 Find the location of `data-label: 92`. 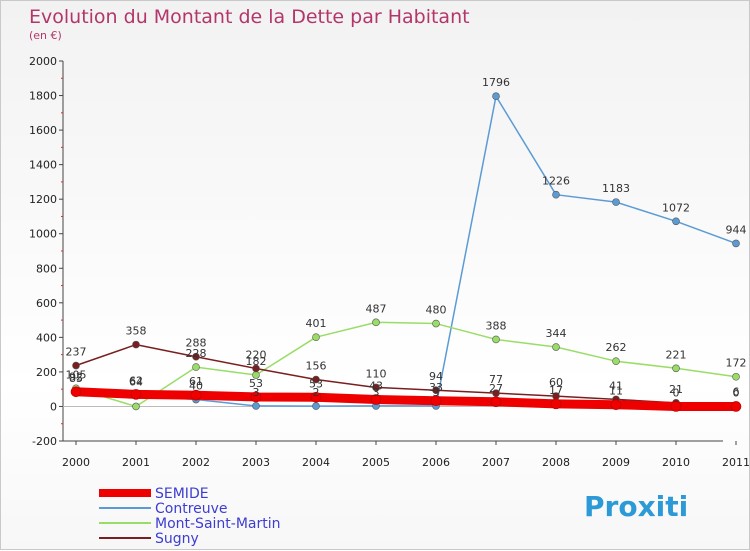

data-label: 92 is located at coordinates (76, 377).